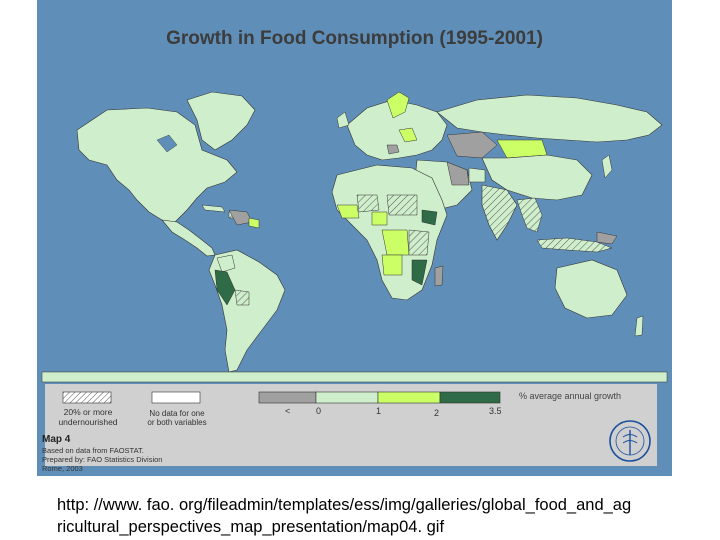  I want to click on no-data-label: No data for one or both variables, so click(177, 418).